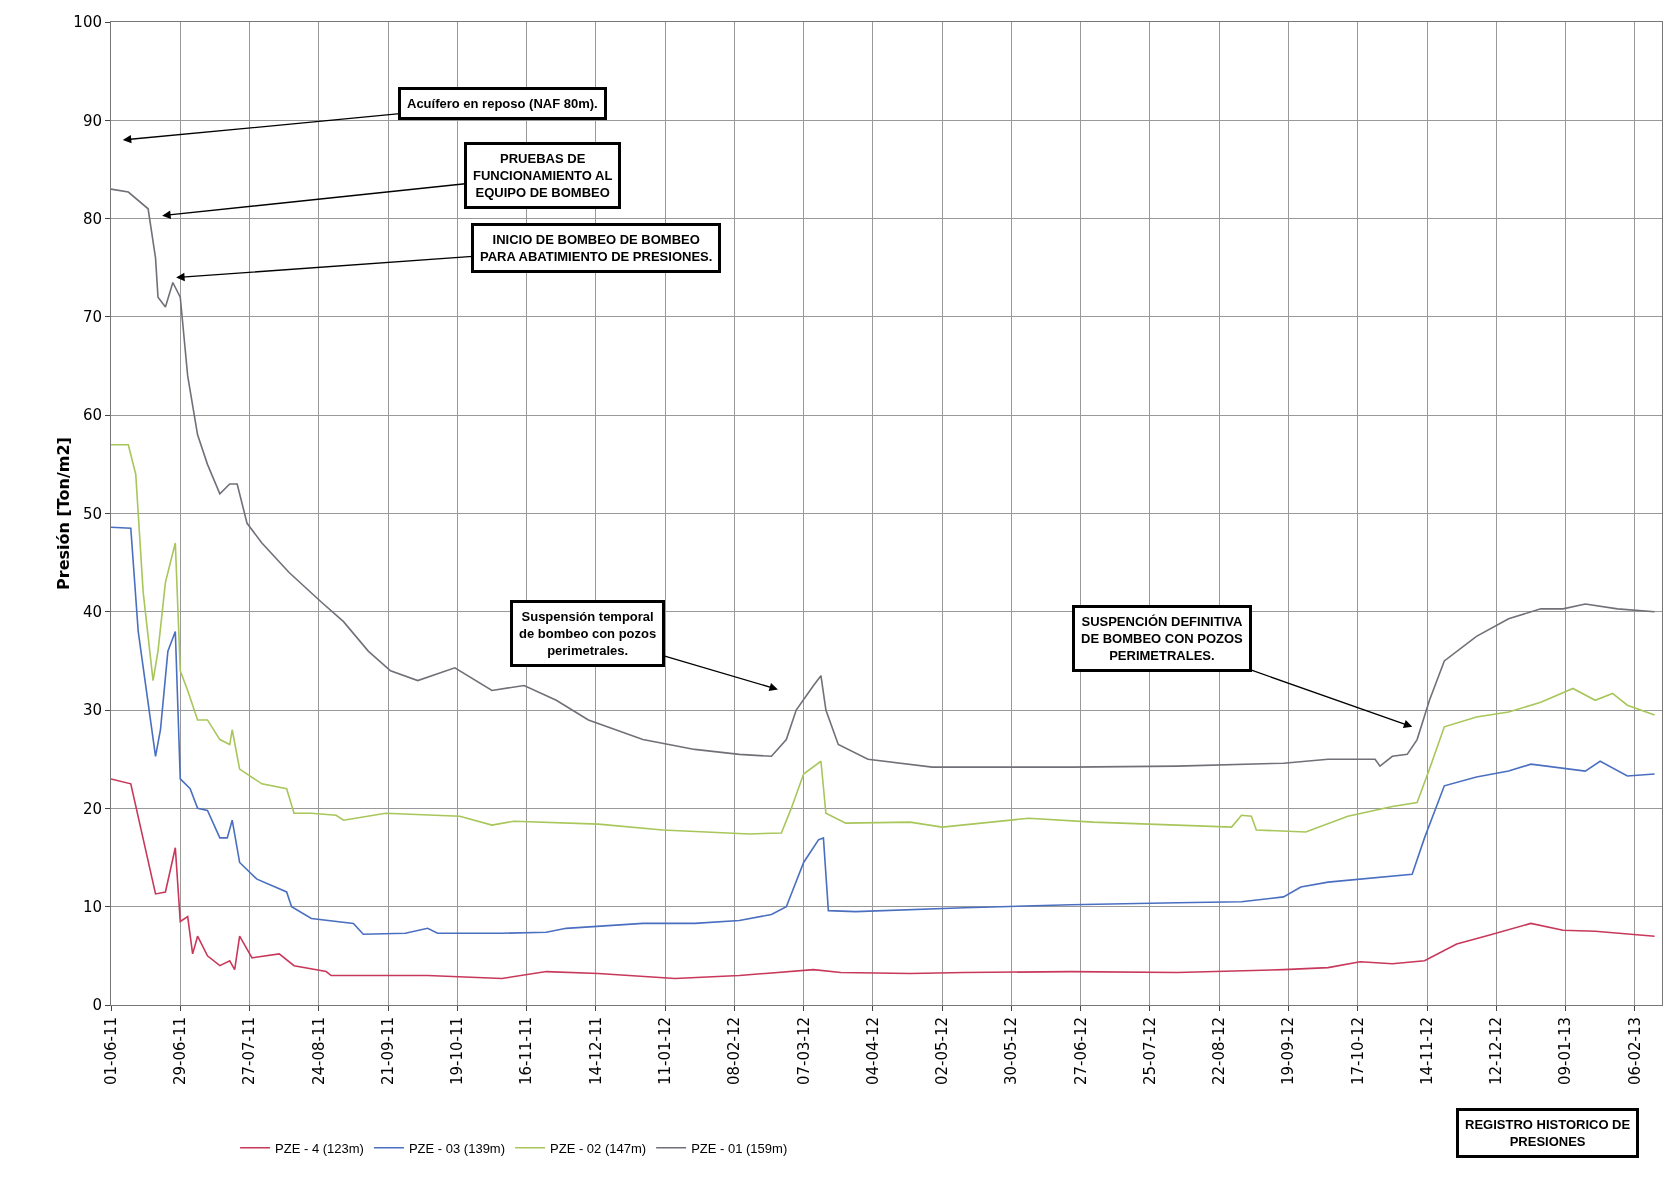  What do you see at coordinates (595, 1051) in the screenshot?
I see `x-tick-label: 14-12-11` at bounding box center [595, 1051].